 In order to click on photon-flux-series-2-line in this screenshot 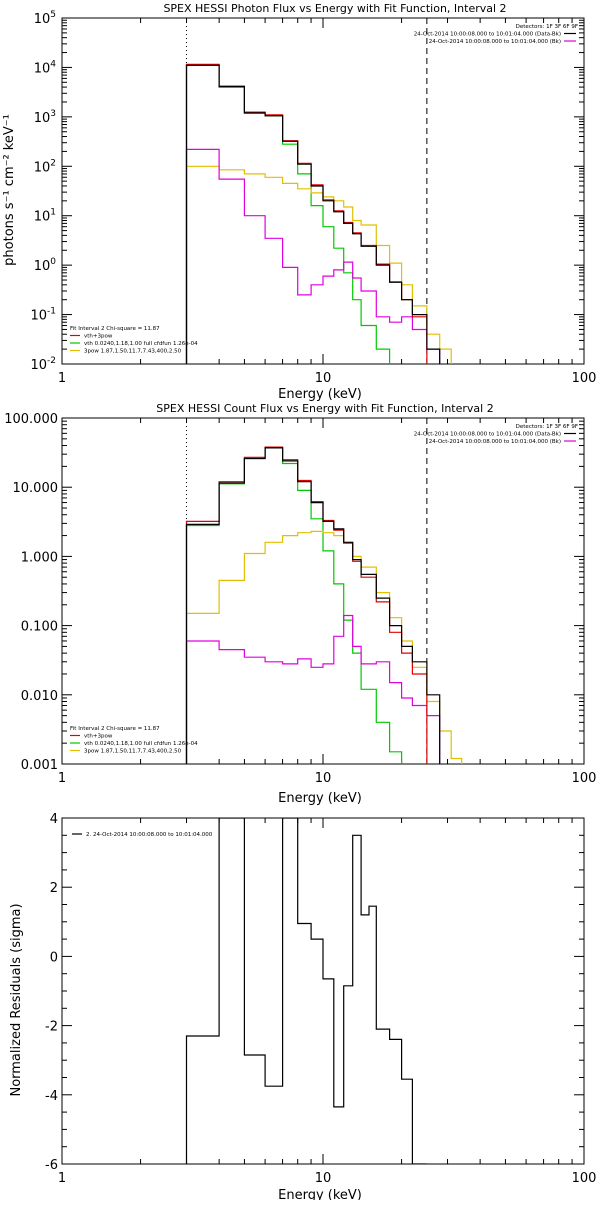, I will do `click(288, 214)`.